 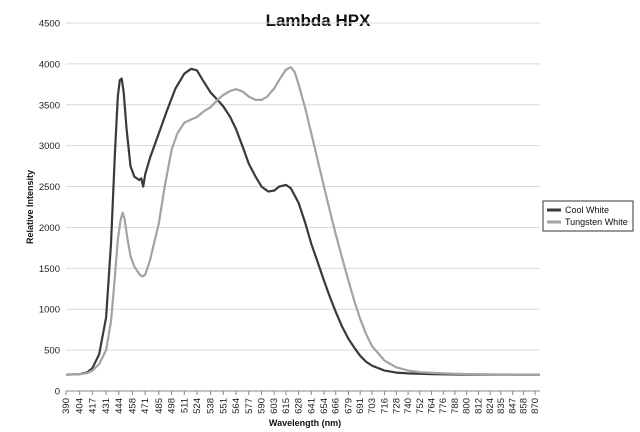 I want to click on y-tick-label: 3500, so click(x=49, y=105).